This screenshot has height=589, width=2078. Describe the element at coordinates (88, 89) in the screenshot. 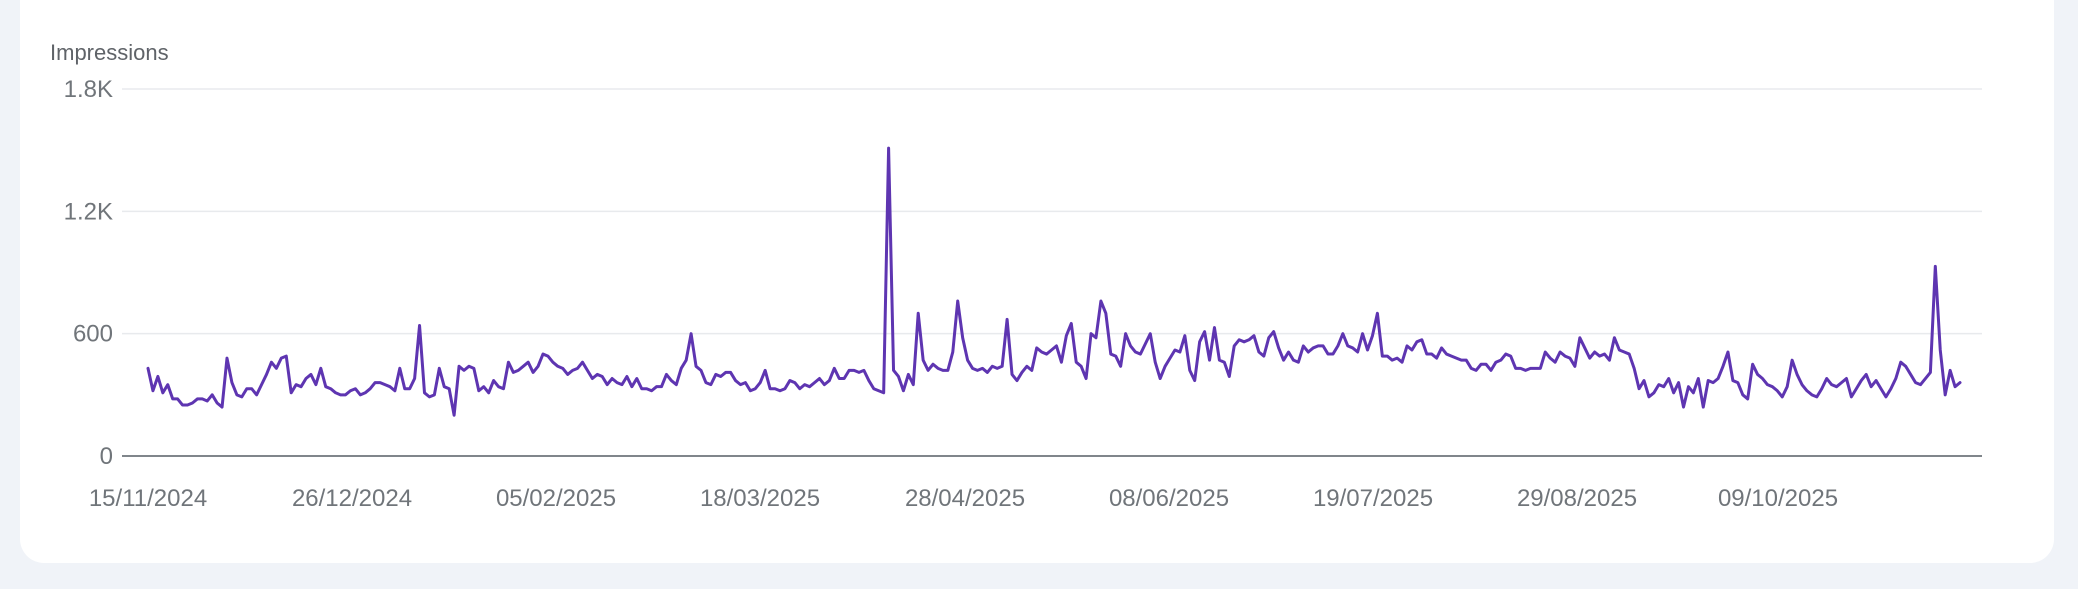

I see `y-tick-label: 1.8K` at that location.